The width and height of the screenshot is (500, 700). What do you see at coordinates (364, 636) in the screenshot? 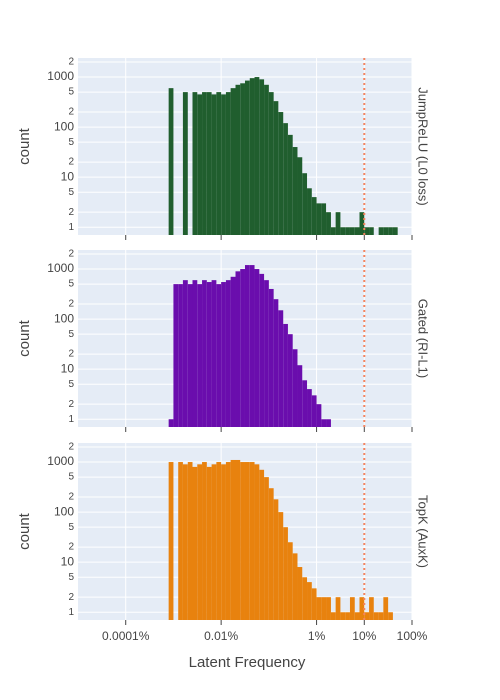
I see `x-tick-label: 10%` at bounding box center [364, 636].